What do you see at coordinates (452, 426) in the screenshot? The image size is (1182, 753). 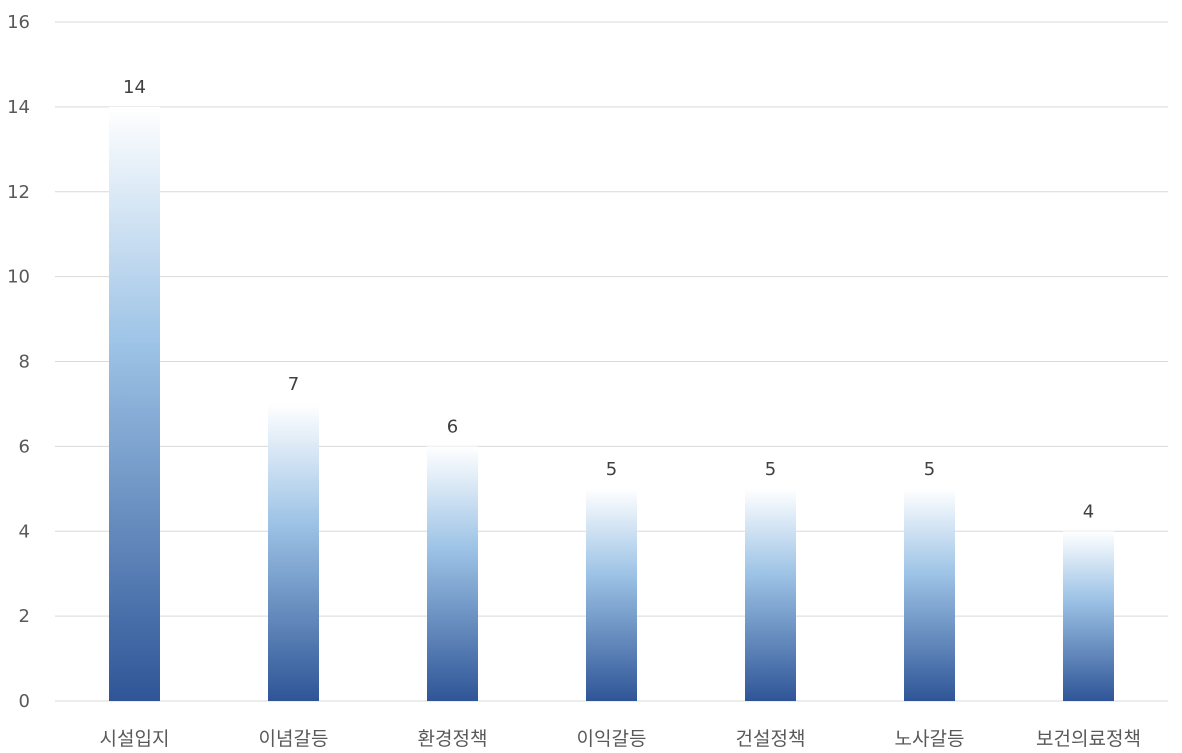 I see `bar-value-label: 6` at bounding box center [452, 426].